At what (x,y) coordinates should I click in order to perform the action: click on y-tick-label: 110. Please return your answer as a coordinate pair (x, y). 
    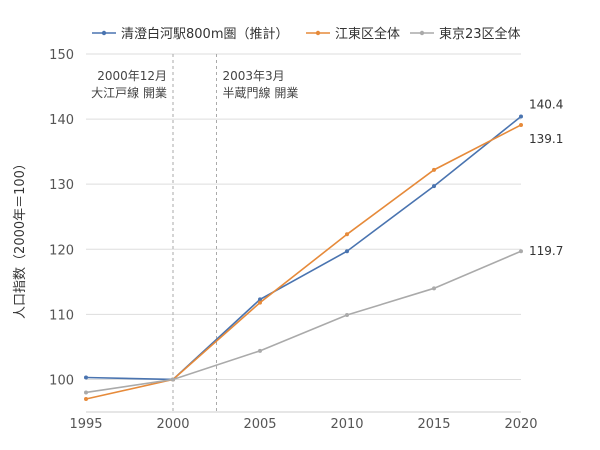
    Looking at the image, I should click on (61, 315).